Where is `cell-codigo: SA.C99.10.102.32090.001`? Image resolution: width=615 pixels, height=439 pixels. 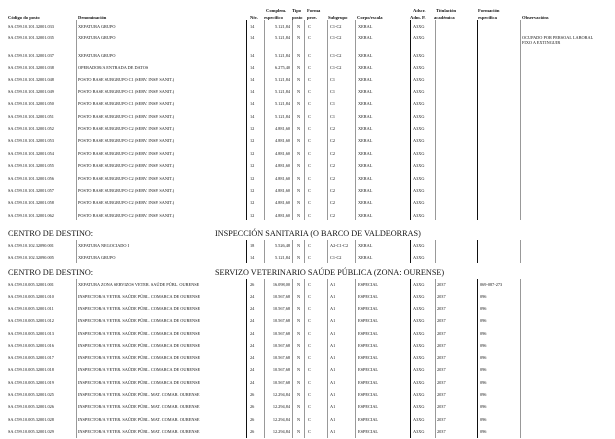 cell-codigo: SA.C99.10.102.32090.001 is located at coordinates (31, 245).